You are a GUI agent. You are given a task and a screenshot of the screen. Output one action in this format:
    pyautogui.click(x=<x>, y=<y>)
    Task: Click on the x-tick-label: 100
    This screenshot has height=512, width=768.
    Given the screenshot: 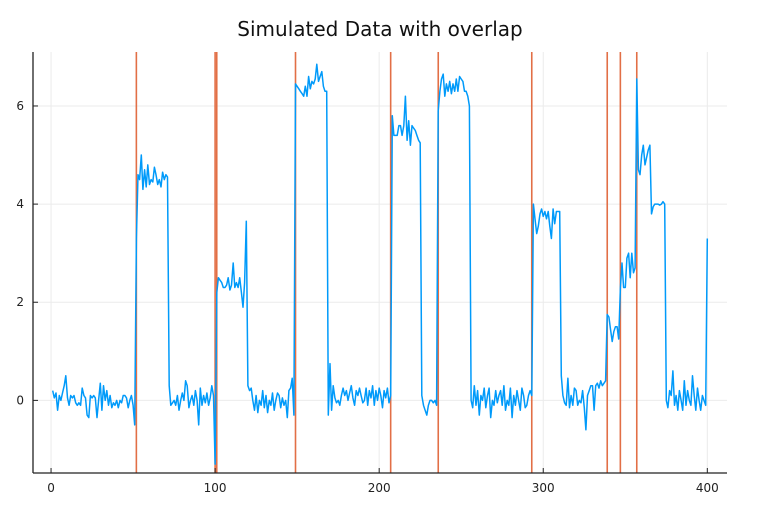 What is the action you would take?
    pyautogui.click(x=215, y=488)
    